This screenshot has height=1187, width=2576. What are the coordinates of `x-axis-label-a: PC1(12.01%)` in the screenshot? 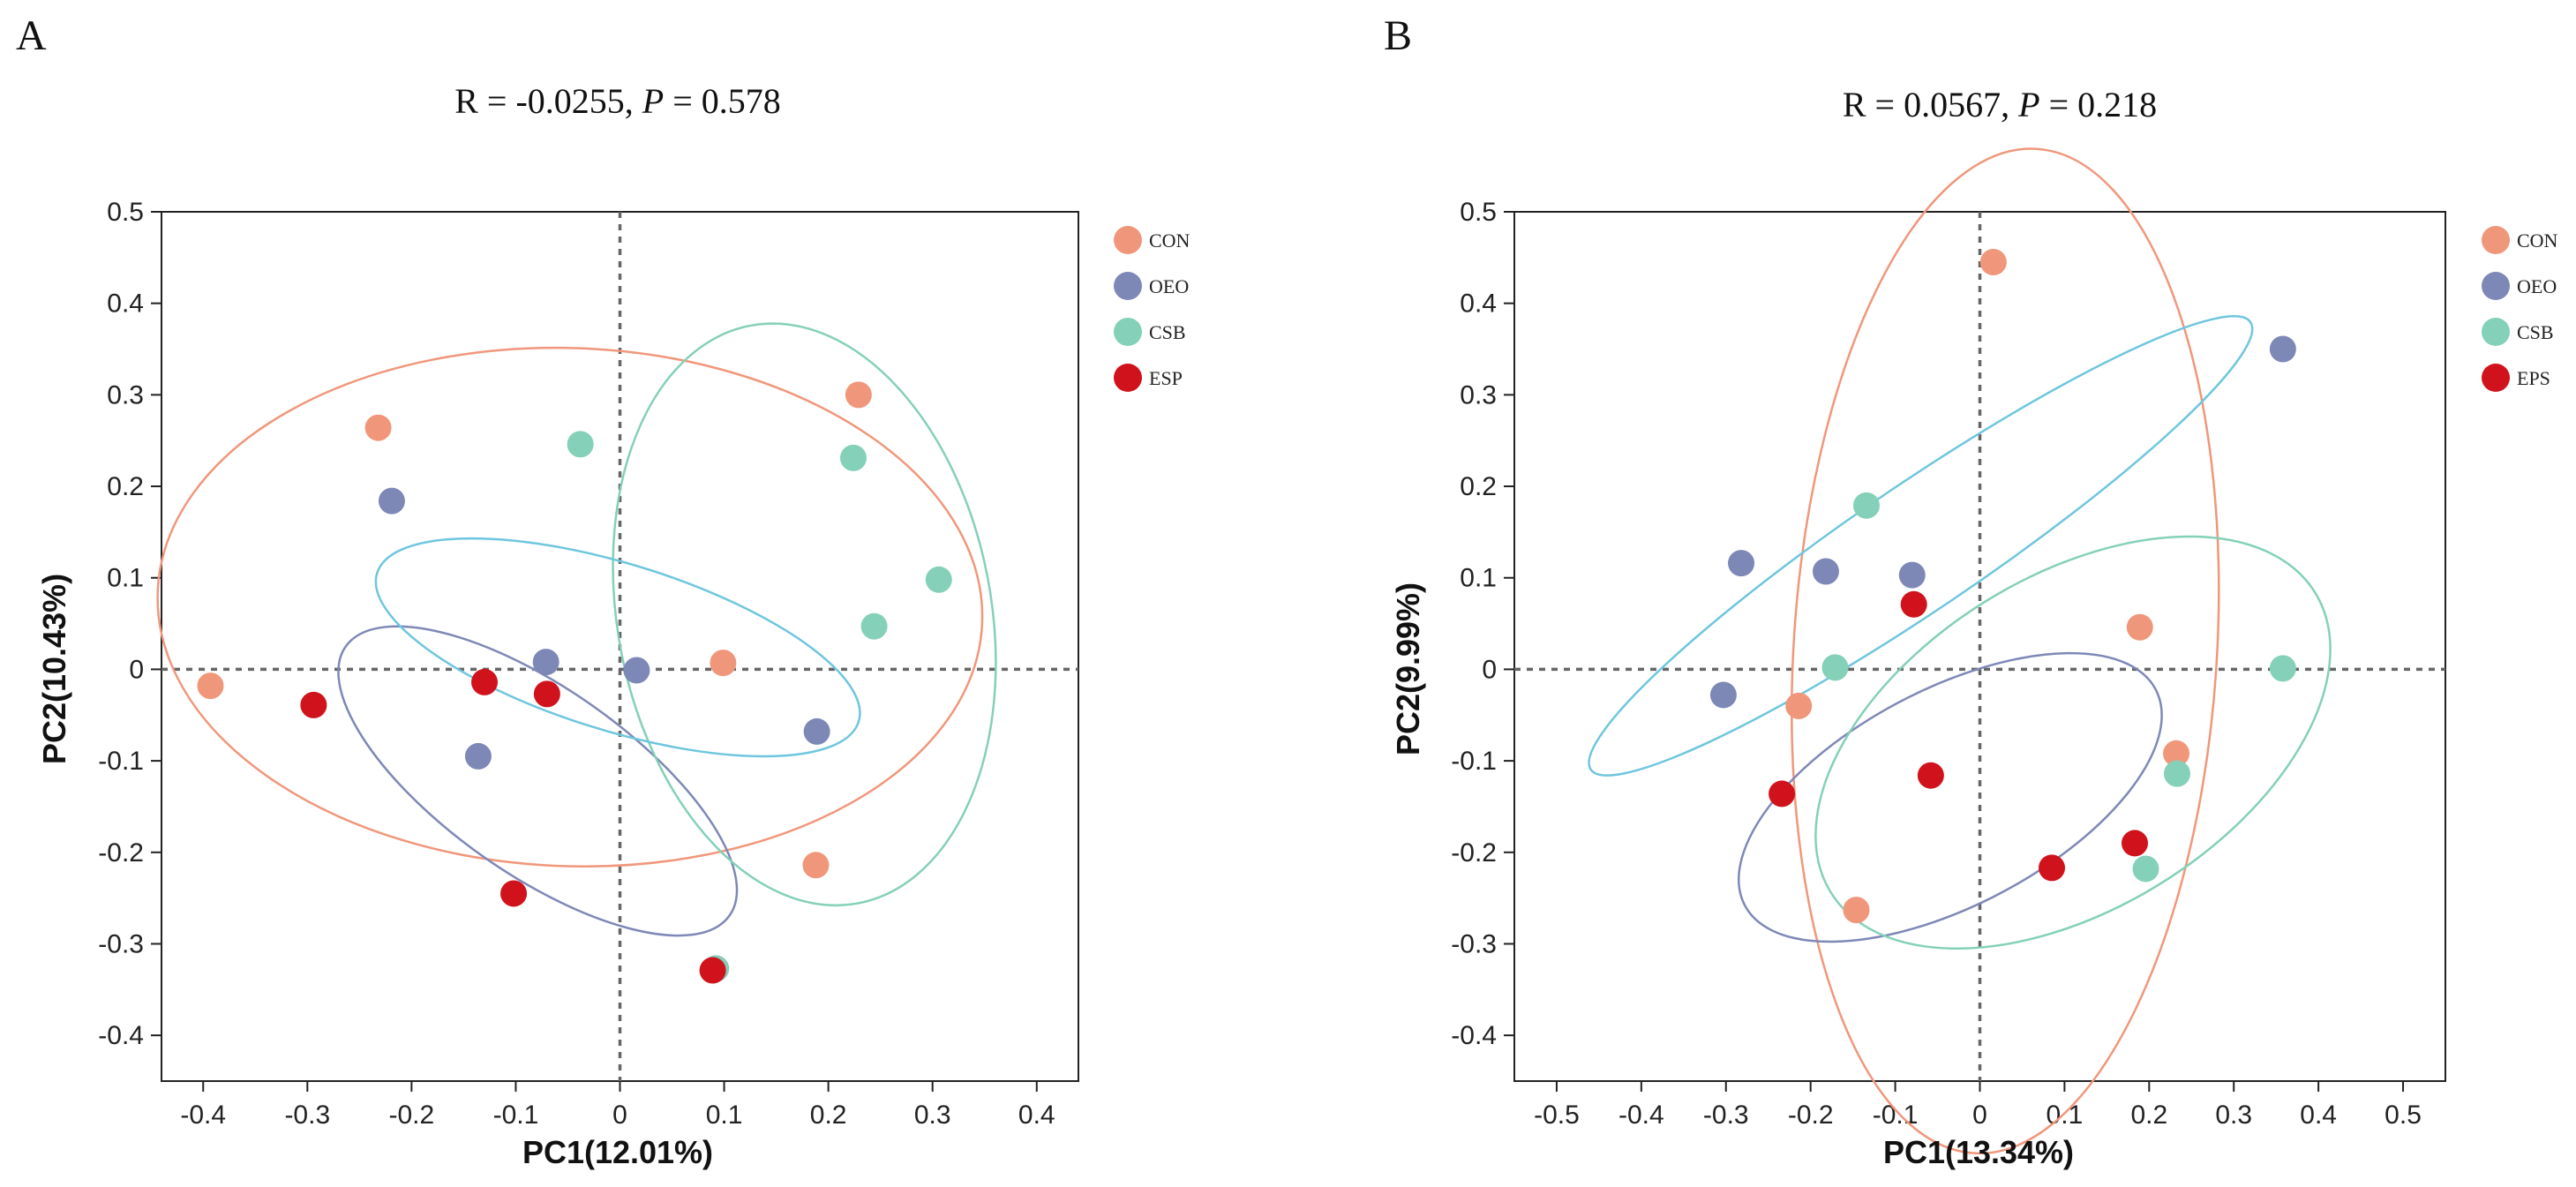 It's located at (617, 1152).